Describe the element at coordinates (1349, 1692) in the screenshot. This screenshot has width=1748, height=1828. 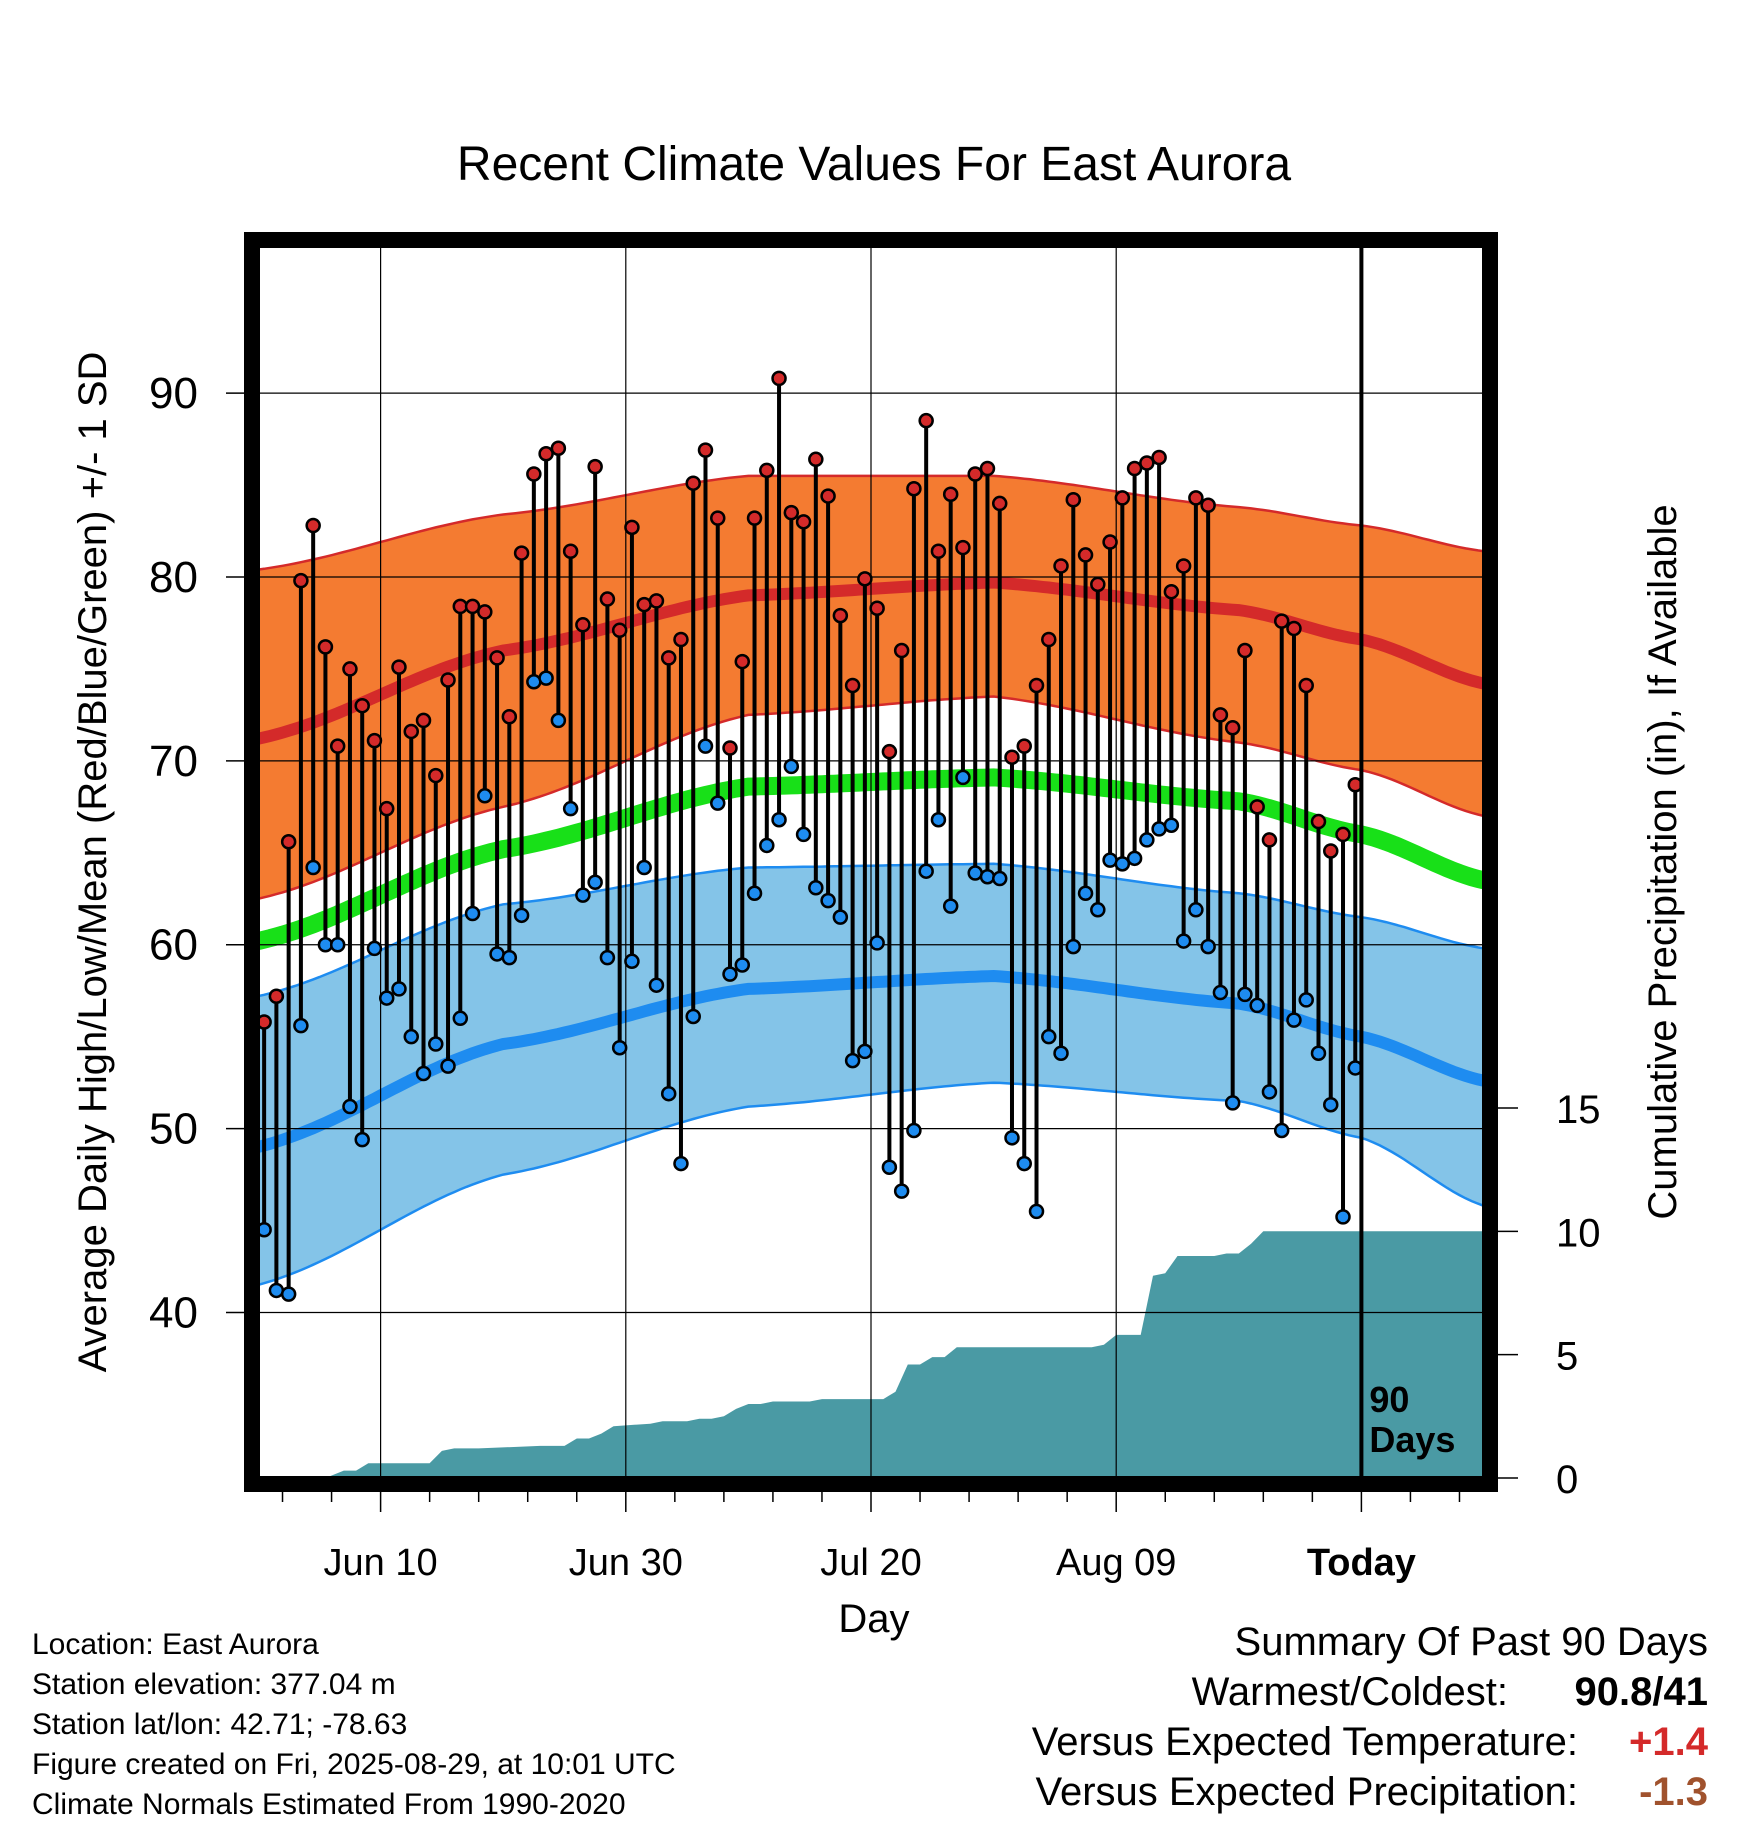
I see `warm-cold-label: Warmest/Coldest:` at that location.